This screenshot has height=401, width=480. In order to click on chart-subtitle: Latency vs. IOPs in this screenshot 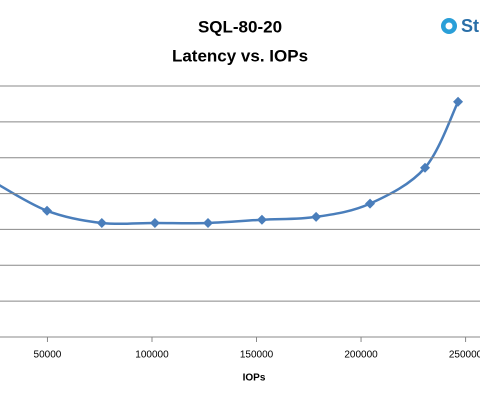, I will do `click(240, 55)`.